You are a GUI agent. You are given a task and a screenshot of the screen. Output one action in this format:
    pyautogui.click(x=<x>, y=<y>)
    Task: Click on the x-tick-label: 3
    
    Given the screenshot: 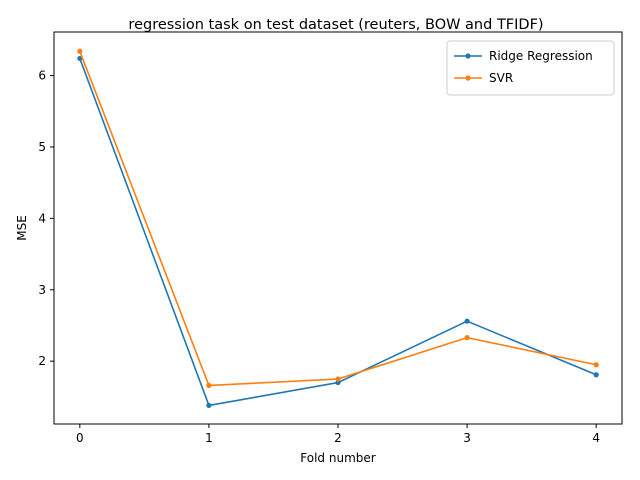 What is the action you would take?
    pyautogui.click(x=467, y=438)
    